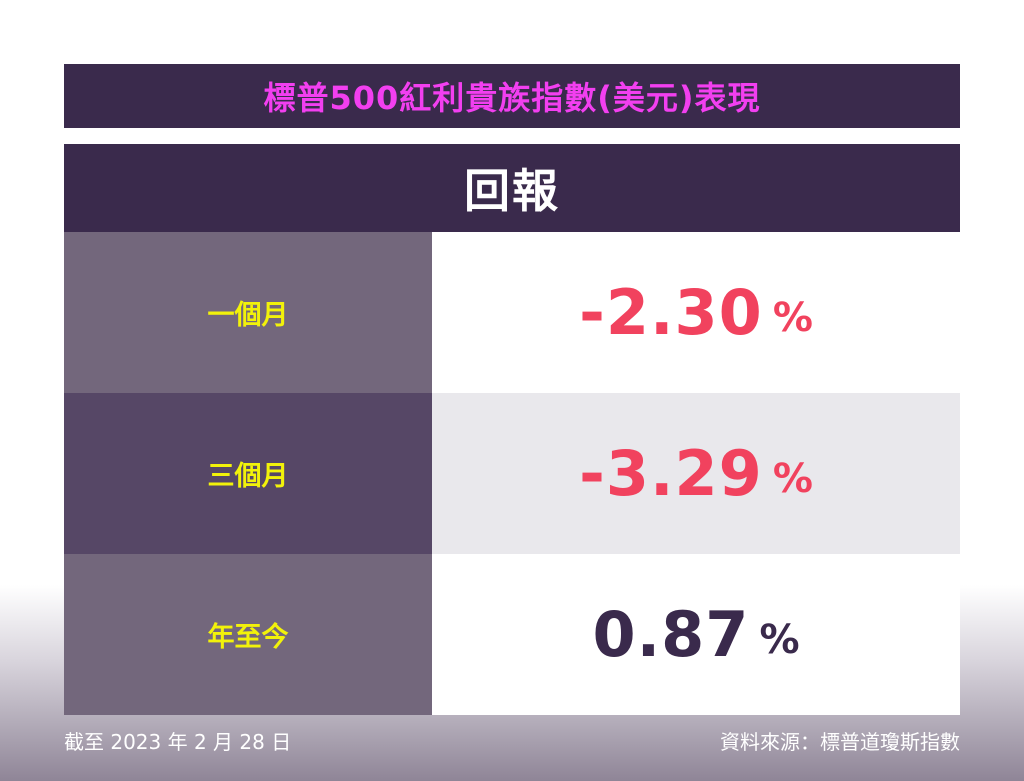 The width and height of the screenshot is (1024, 781). What do you see at coordinates (248, 634) in the screenshot?
I see `row-label: 年至今` at bounding box center [248, 634].